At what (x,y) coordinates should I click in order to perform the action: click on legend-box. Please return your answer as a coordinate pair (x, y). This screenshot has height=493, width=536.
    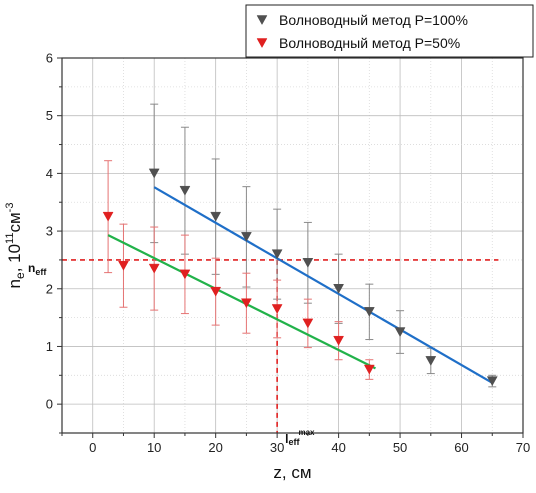
    Looking at the image, I should click on (389, 31).